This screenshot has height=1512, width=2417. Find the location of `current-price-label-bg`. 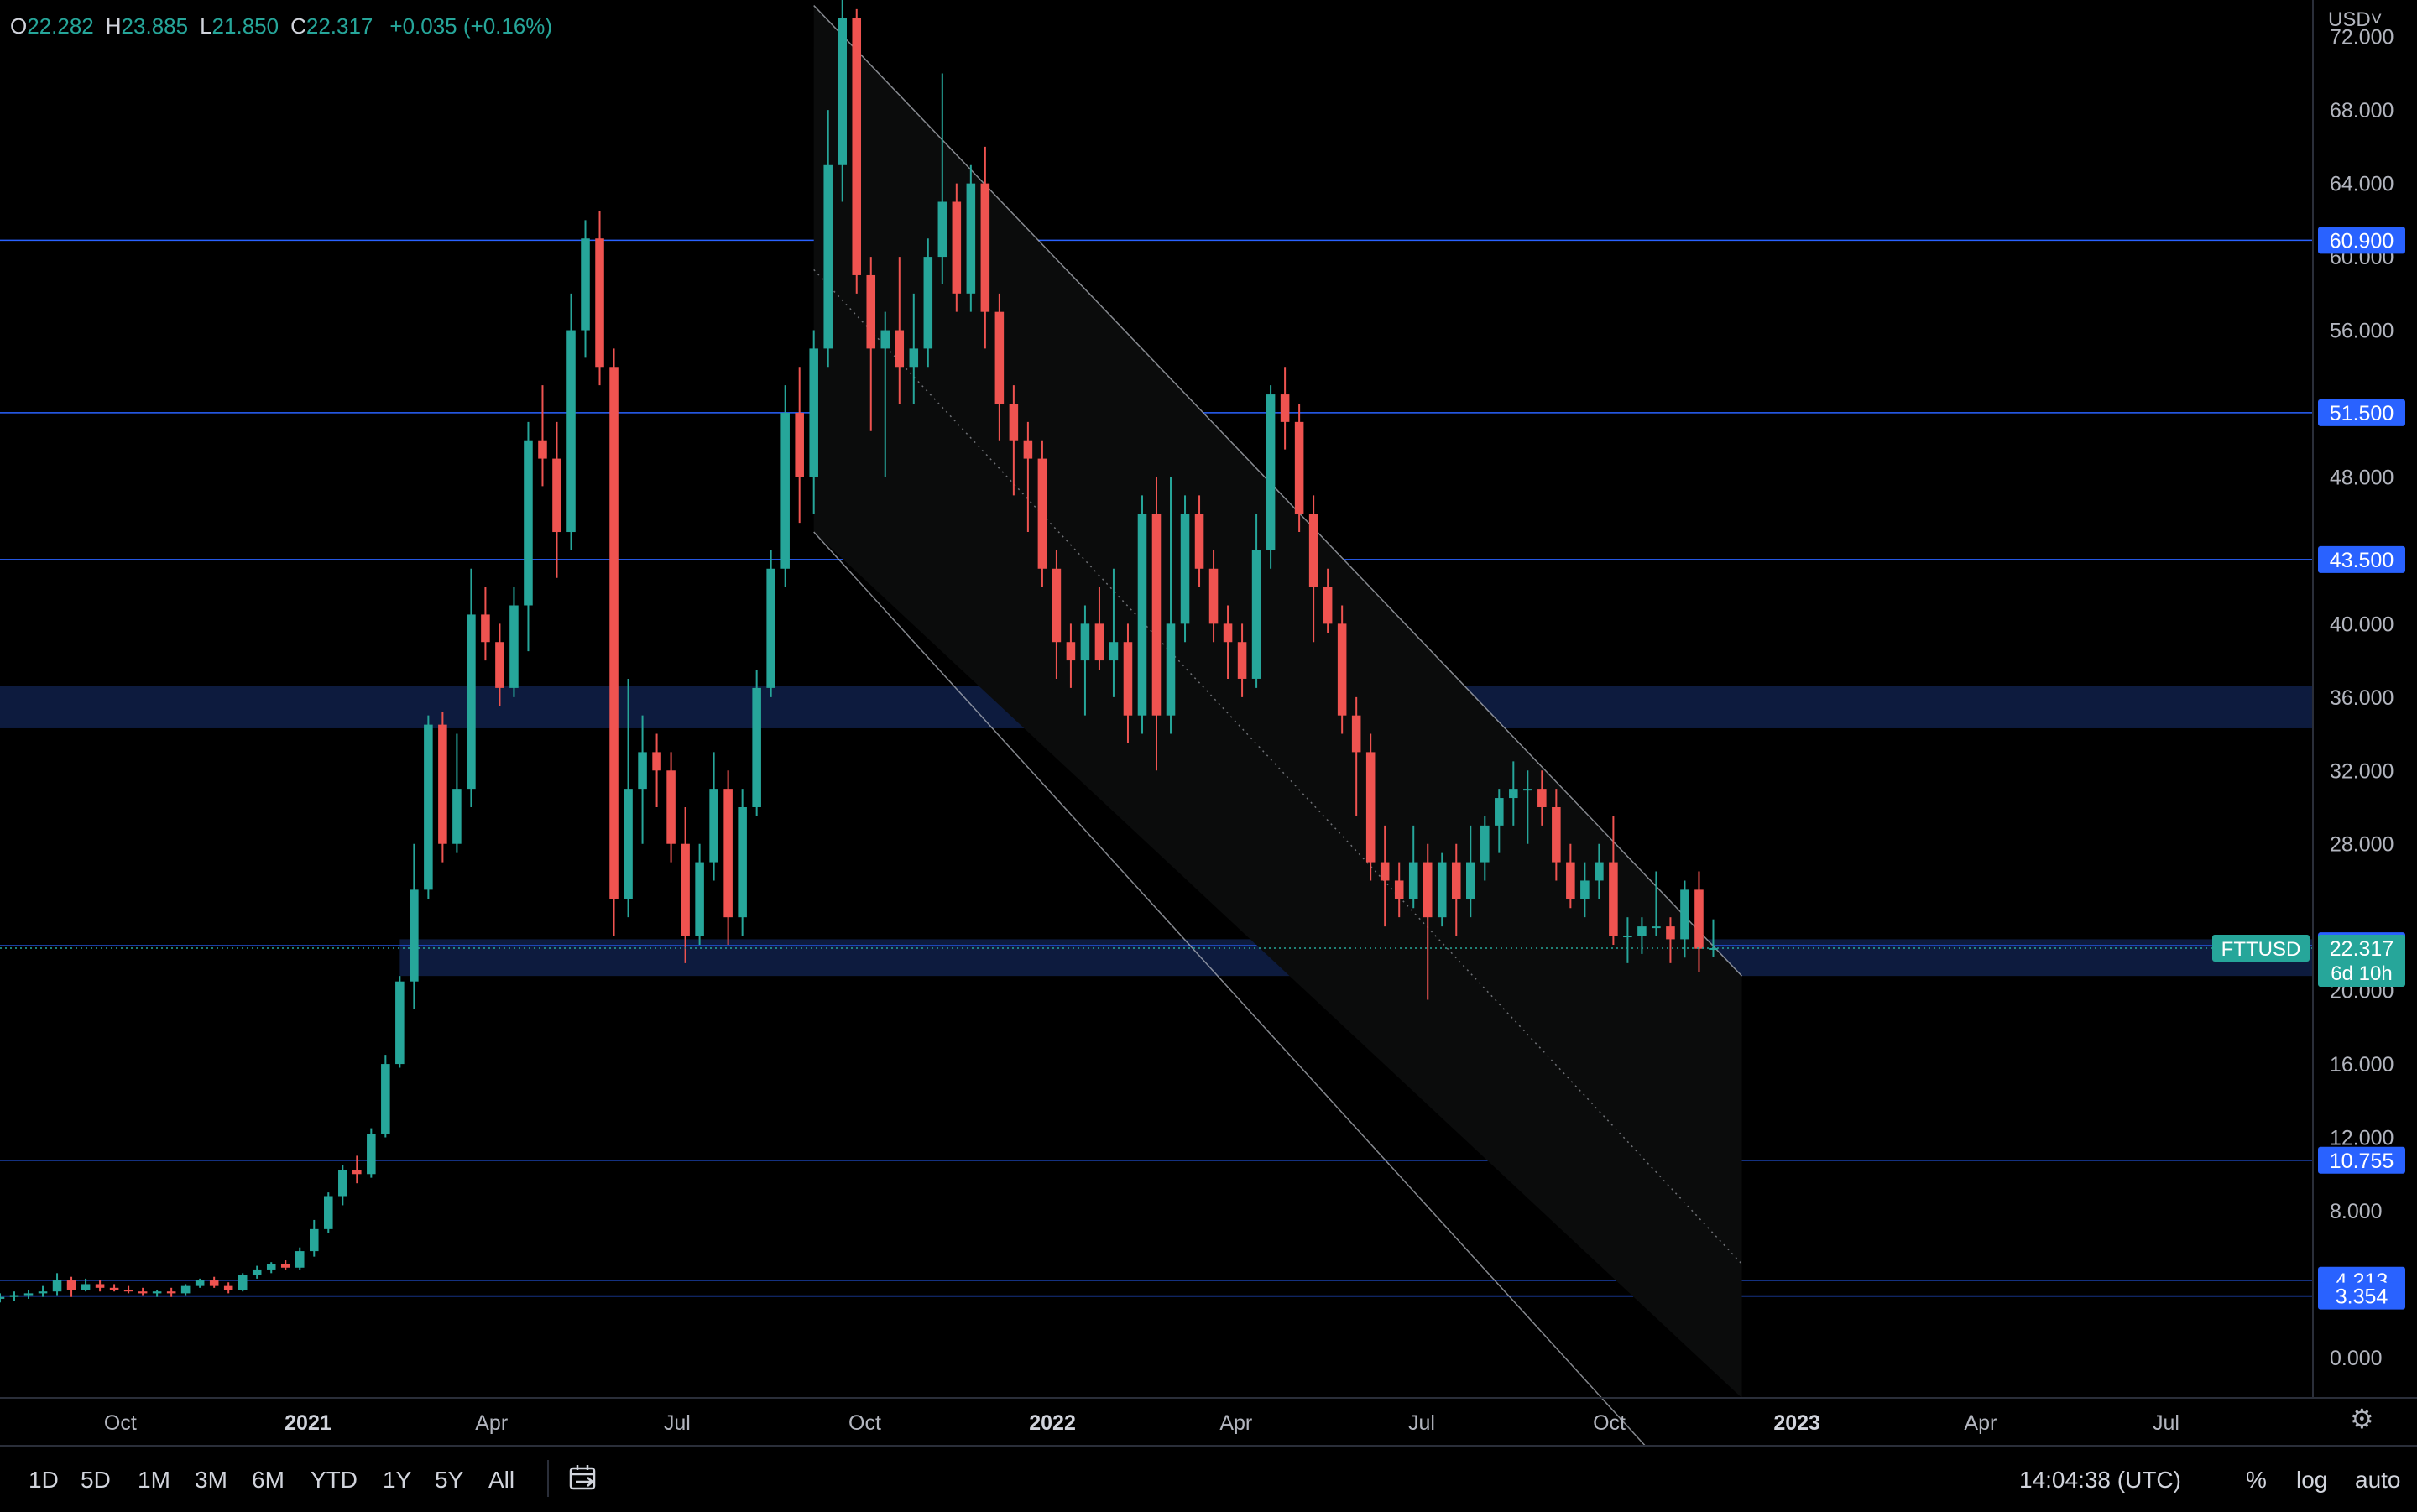

current-price-label-bg is located at coordinates (2361, 961).